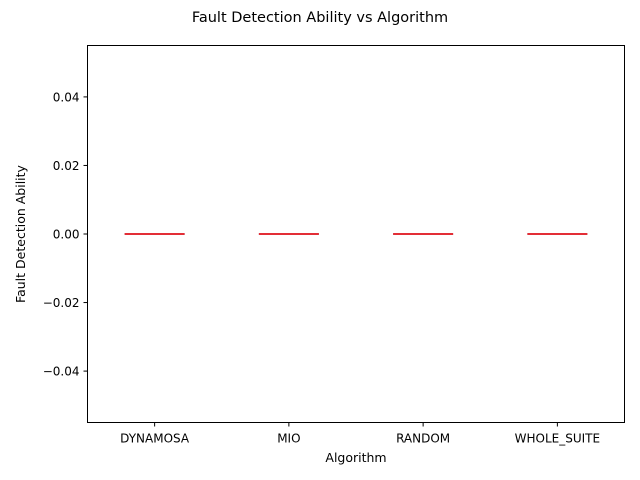 The image size is (640, 480). I want to click on chart-title: Fault Detection Ability vs Algorithm, so click(320, 18).